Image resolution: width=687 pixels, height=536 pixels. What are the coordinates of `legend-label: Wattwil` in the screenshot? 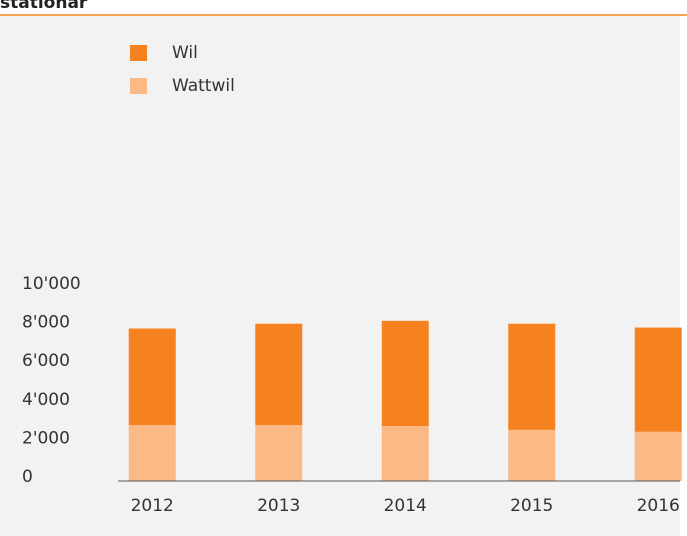 It's located at (203, 86).